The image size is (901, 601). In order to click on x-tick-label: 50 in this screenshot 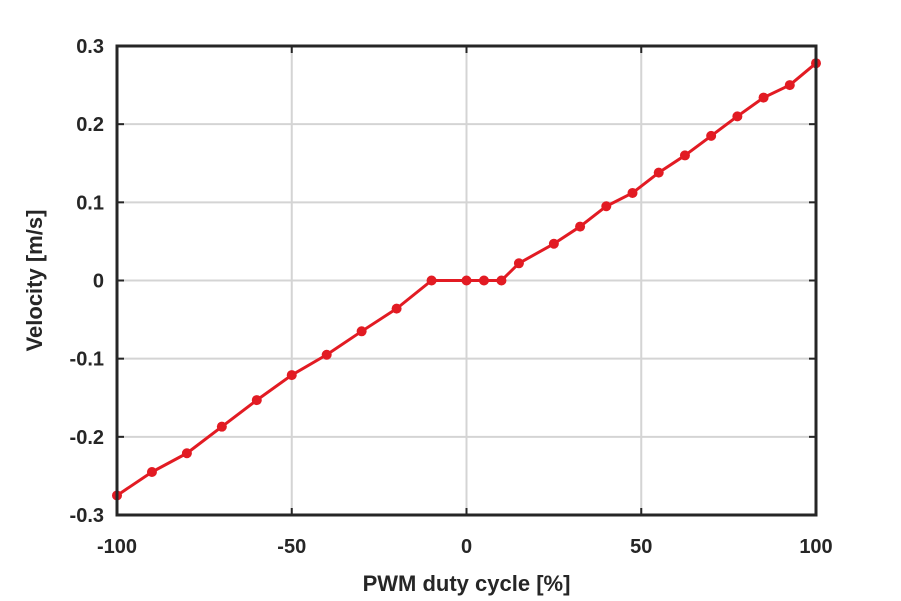, I will do `click(641, 547)`.